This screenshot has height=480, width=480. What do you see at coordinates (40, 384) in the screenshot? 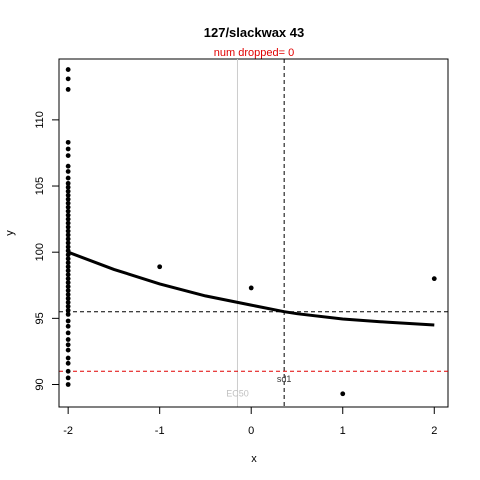
I see `y-tick-label: 90` at bounding box center [40, 384].